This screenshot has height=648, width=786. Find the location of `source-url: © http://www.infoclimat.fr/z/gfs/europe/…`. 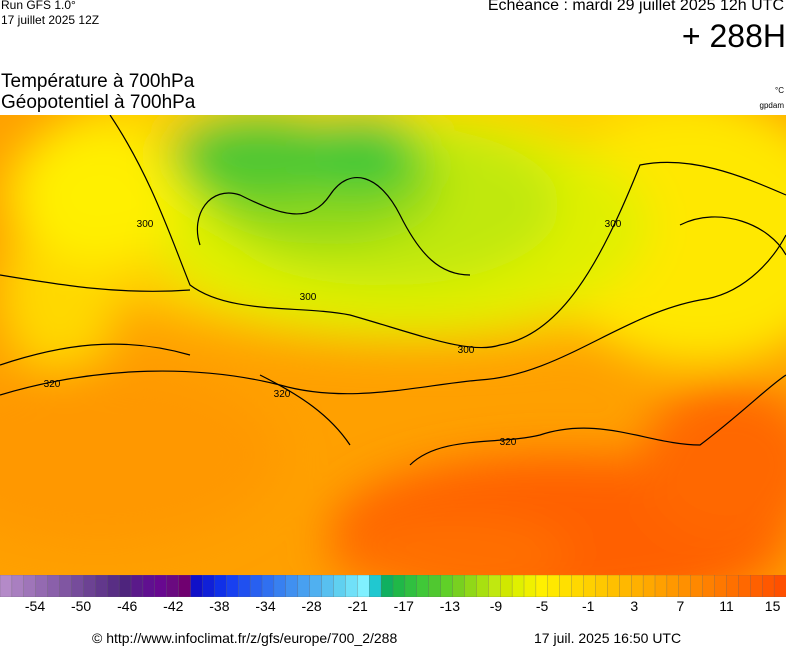

source-url: © http://www.infoclimat.fr/z/gfs/europe/… is located at coordinates (245, 638).